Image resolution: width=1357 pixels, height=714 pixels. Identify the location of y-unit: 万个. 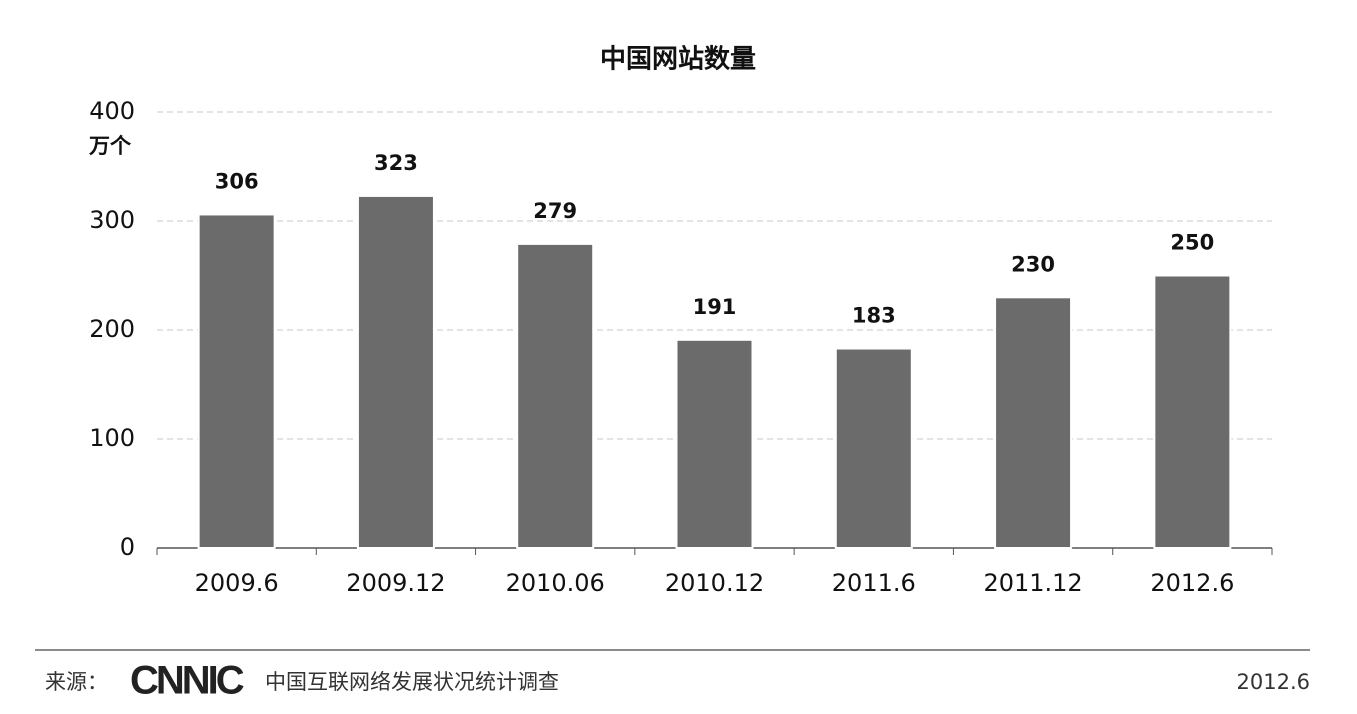
(110, 146).